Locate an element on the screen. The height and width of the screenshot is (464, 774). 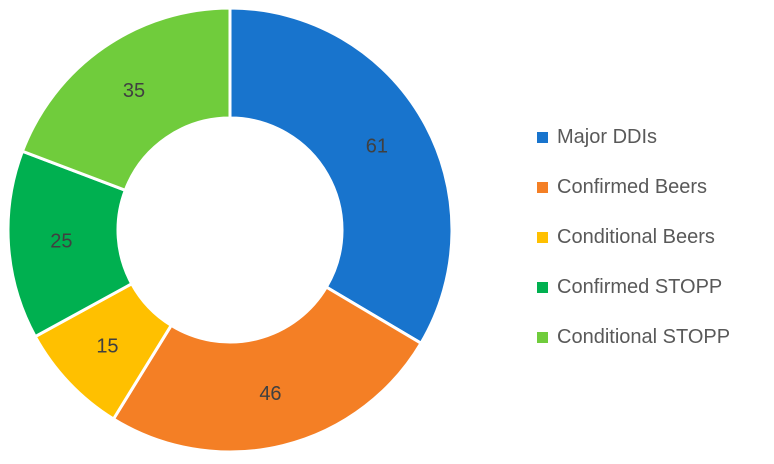
legend-label: Confirmed Beers is located at coordinates (632, 186).